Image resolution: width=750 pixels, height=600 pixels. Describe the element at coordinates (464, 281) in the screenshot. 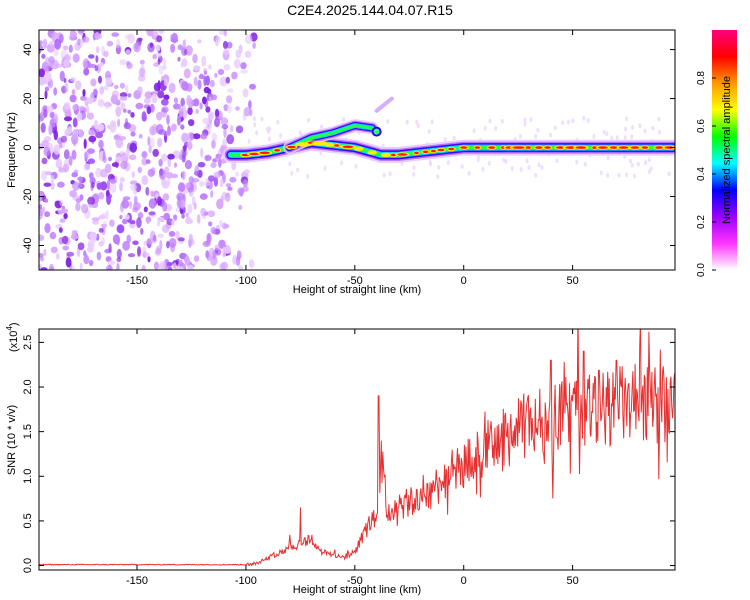

I see `x-tick-label: 0` at that location.